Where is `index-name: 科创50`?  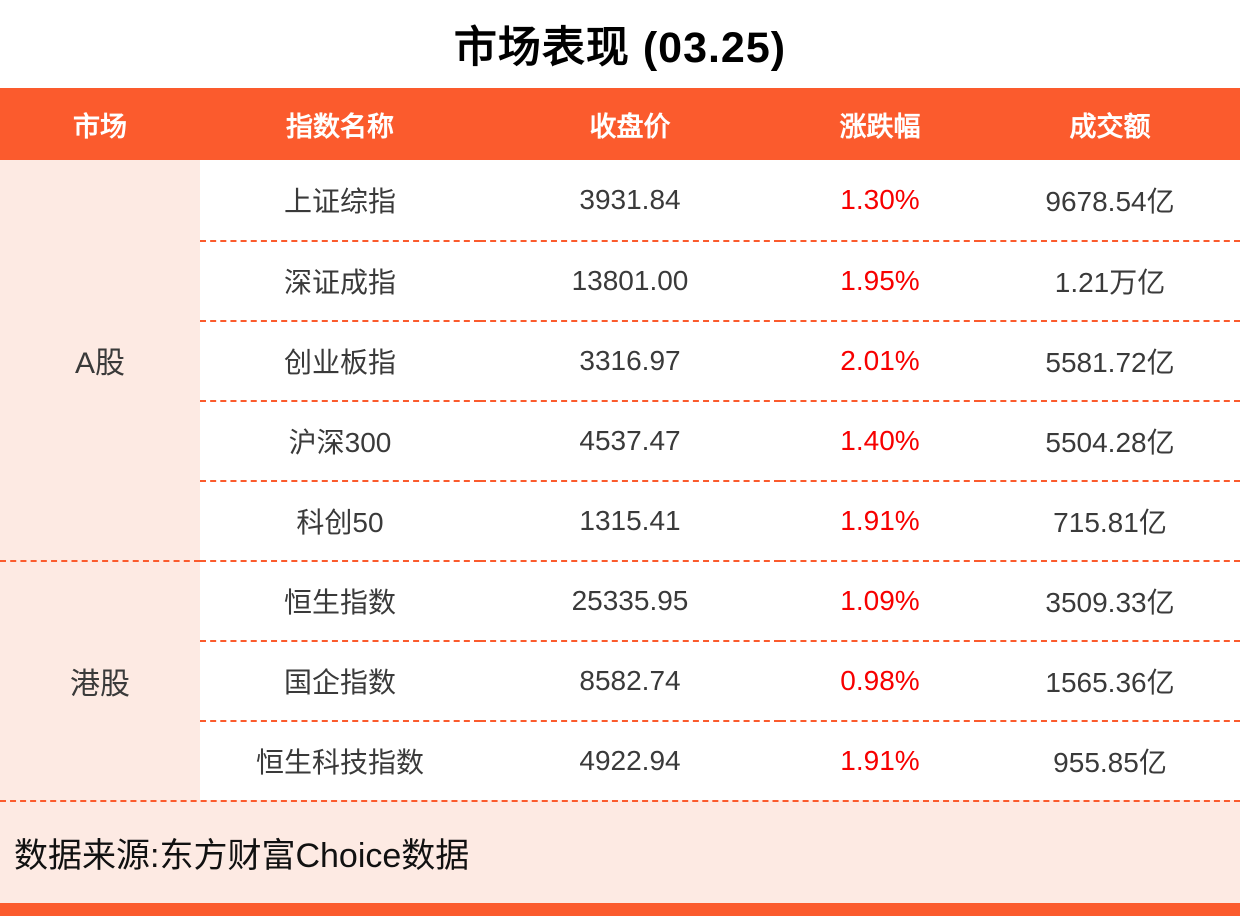 index-name: 科创50 is located at coordinates (340, 520).